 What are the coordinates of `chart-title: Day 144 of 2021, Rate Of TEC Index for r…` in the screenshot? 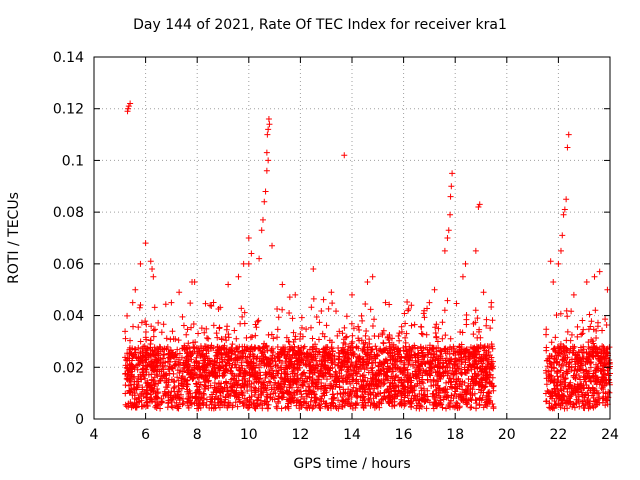 It's located at (320, 25).